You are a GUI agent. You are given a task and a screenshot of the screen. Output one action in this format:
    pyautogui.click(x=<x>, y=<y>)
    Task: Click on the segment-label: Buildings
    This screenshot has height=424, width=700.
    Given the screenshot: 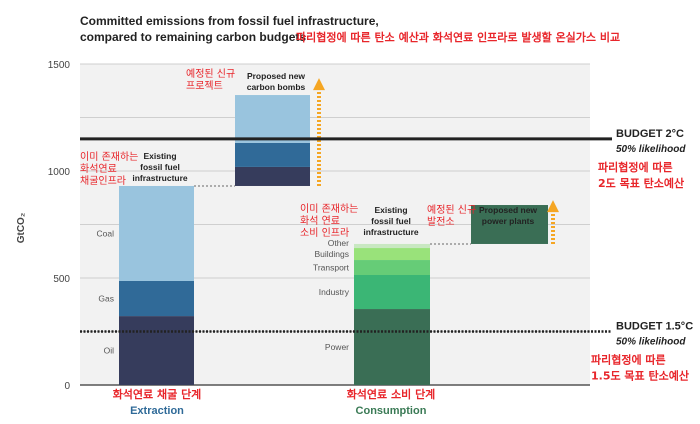 What is the action you would take?
    pyautogui.click(x=332, y=254)
    